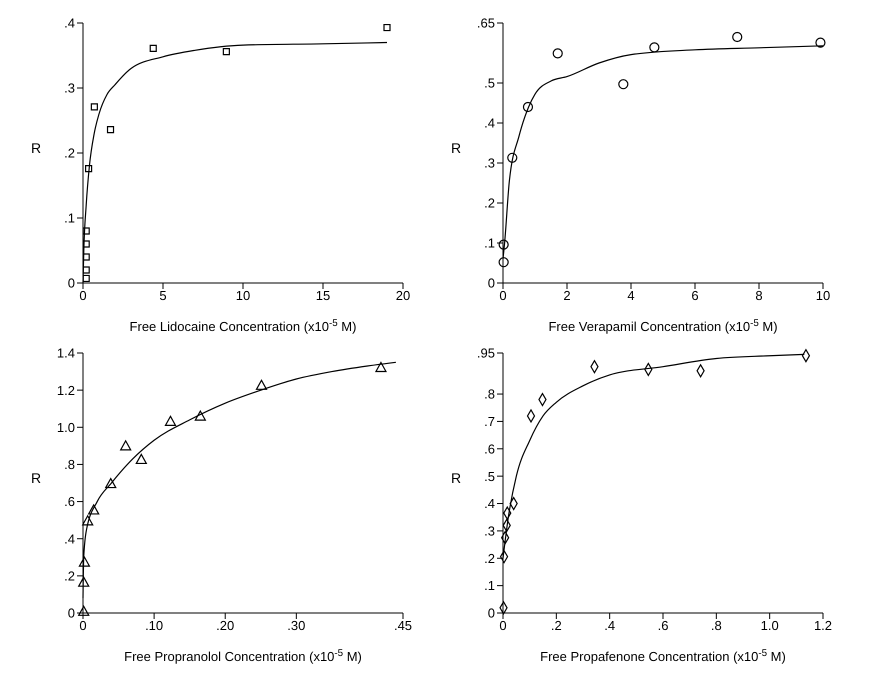  I want to click on x-tick-label: .30, so click(296, 626).